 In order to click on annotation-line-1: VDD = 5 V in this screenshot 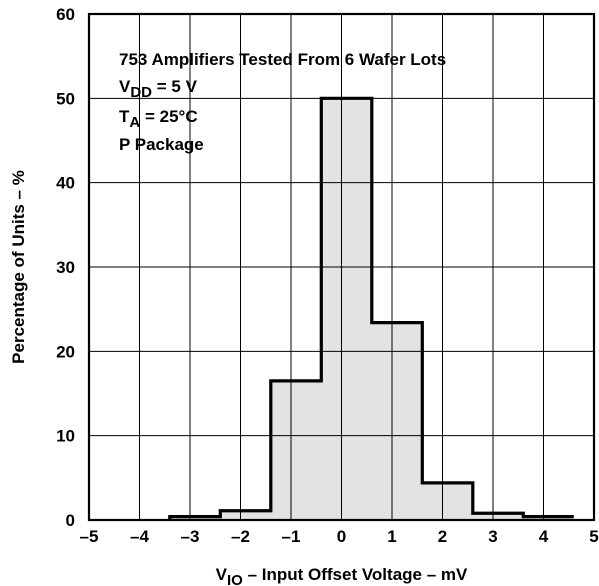, I will do `click(158, 89)`.